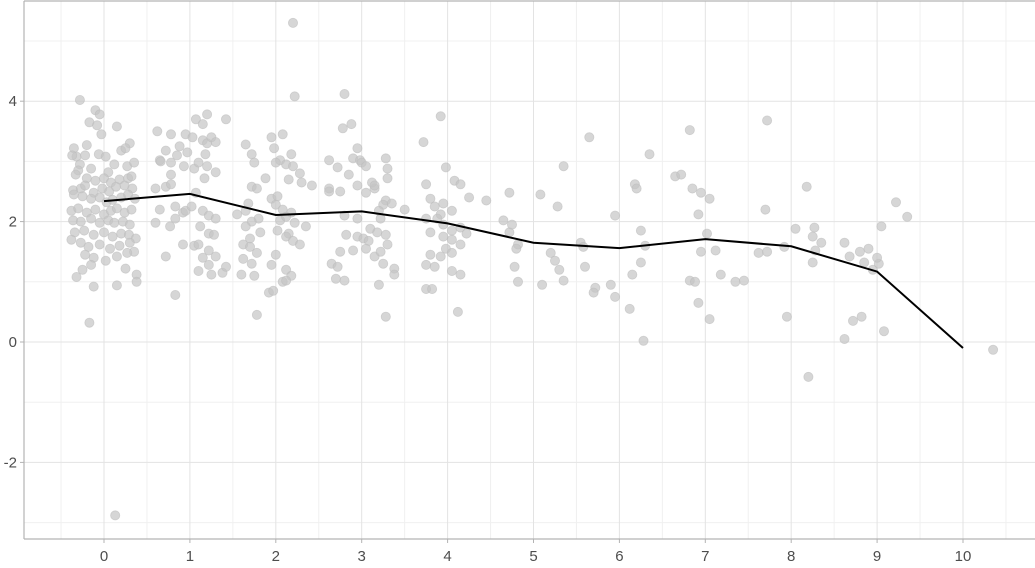 This screenshot has height=568, width=1035. What do you see at coordinates (791, 556) in the screenshot?
I see `x-tick-label: 8` at bounding box center [791, 556].